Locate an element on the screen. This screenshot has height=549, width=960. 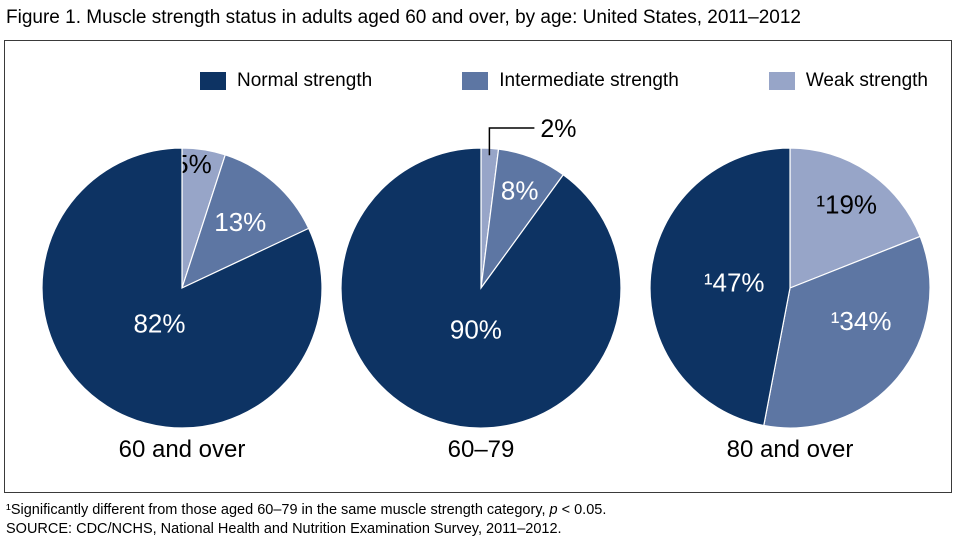
legend-label-normal: Normal strength is located at coordinates (305, 80).